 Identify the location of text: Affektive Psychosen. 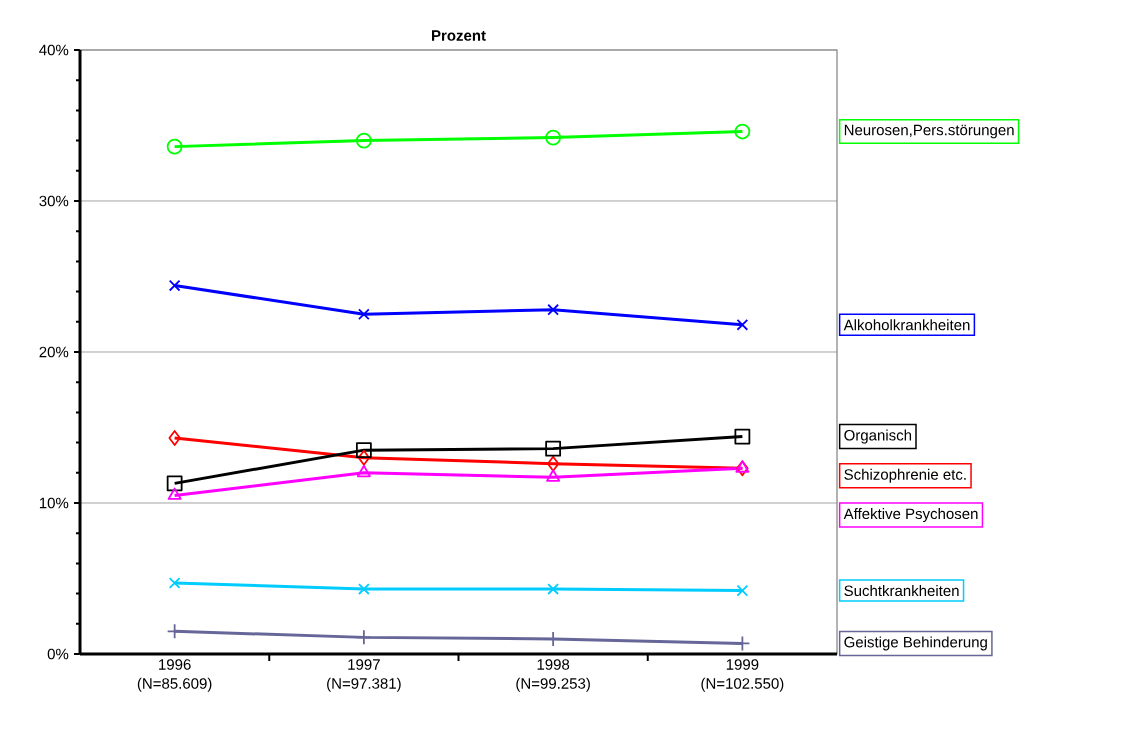
(910, 515).